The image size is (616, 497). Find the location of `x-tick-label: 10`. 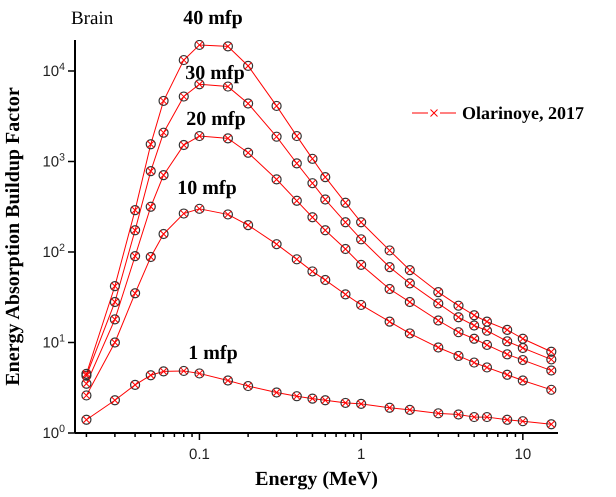

x-tick-label: 10 is located at coordinates (523, 454).